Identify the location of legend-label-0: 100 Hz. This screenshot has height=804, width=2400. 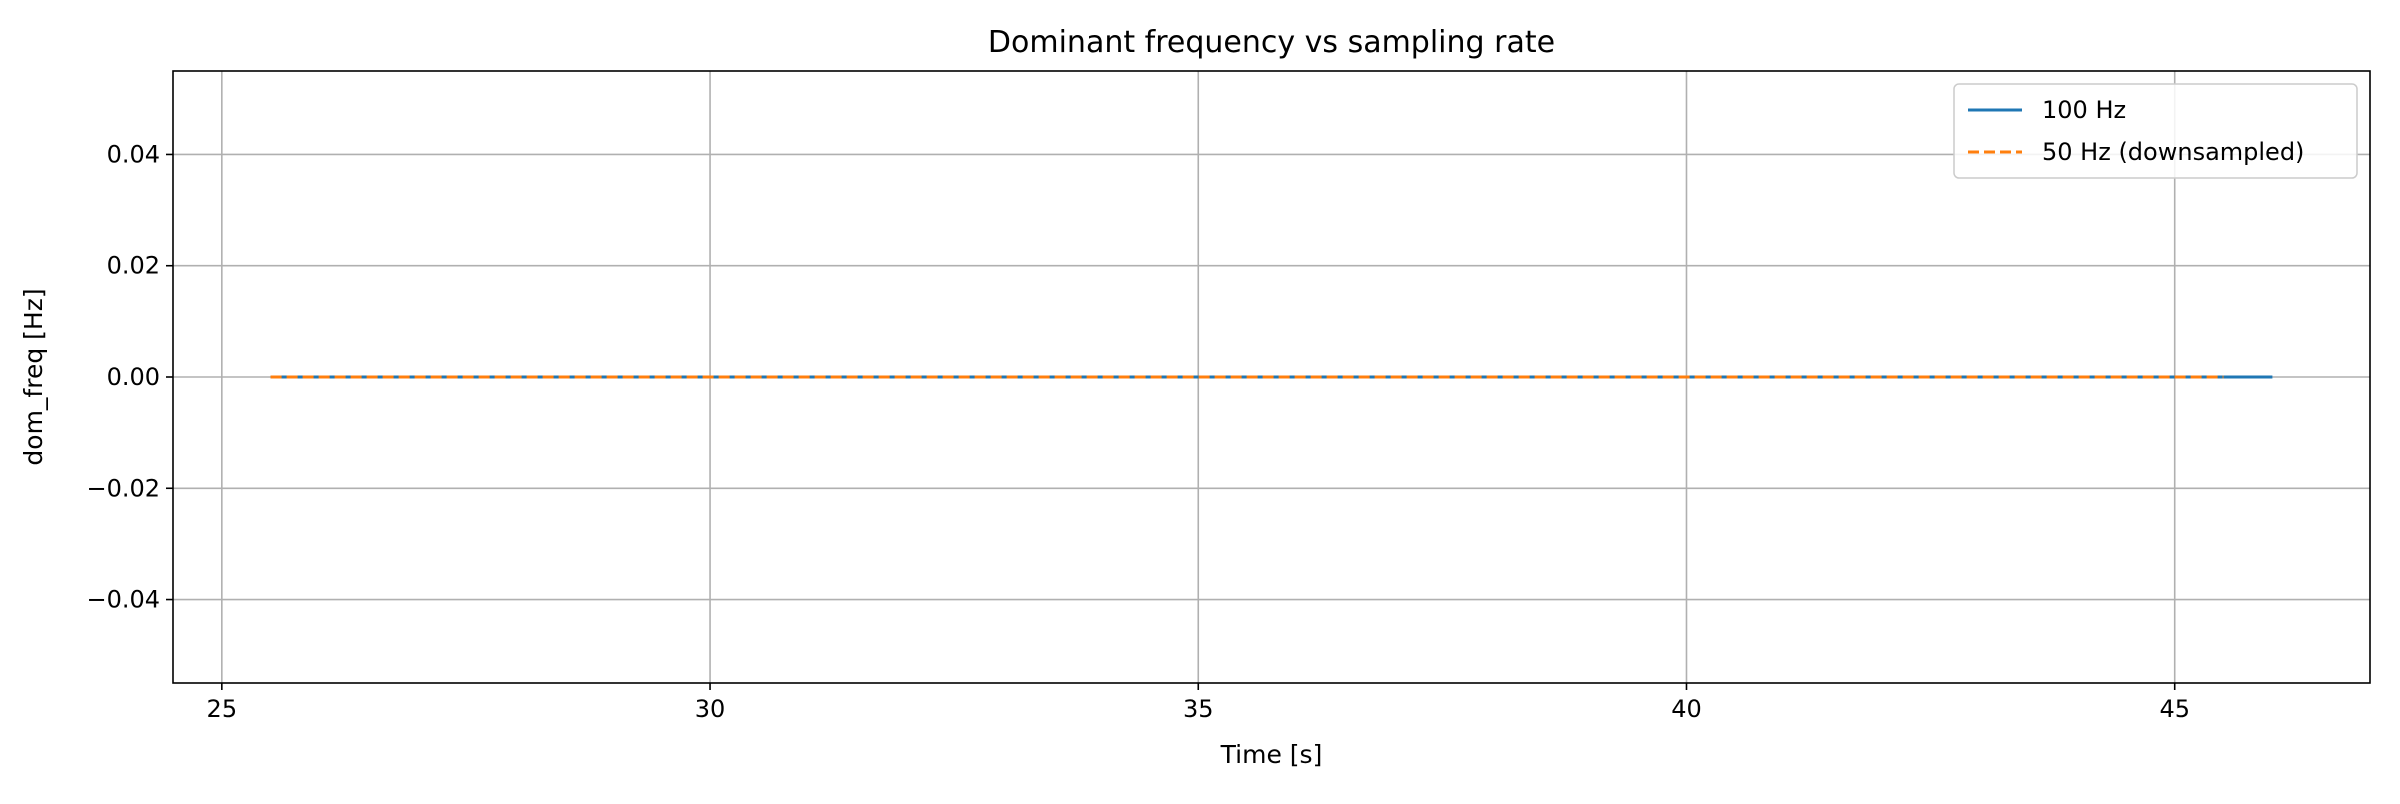
(2084, 110).